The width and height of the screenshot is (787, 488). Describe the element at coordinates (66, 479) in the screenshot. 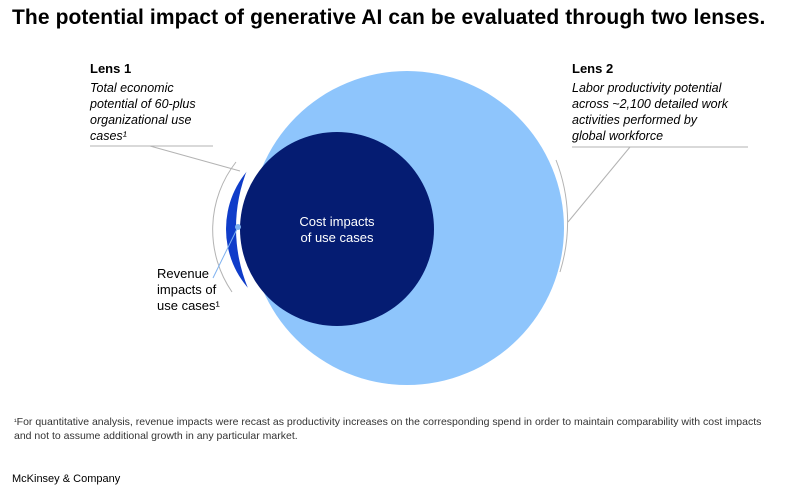

I see `brand-logo-text: McKinsey & Company` at that location.